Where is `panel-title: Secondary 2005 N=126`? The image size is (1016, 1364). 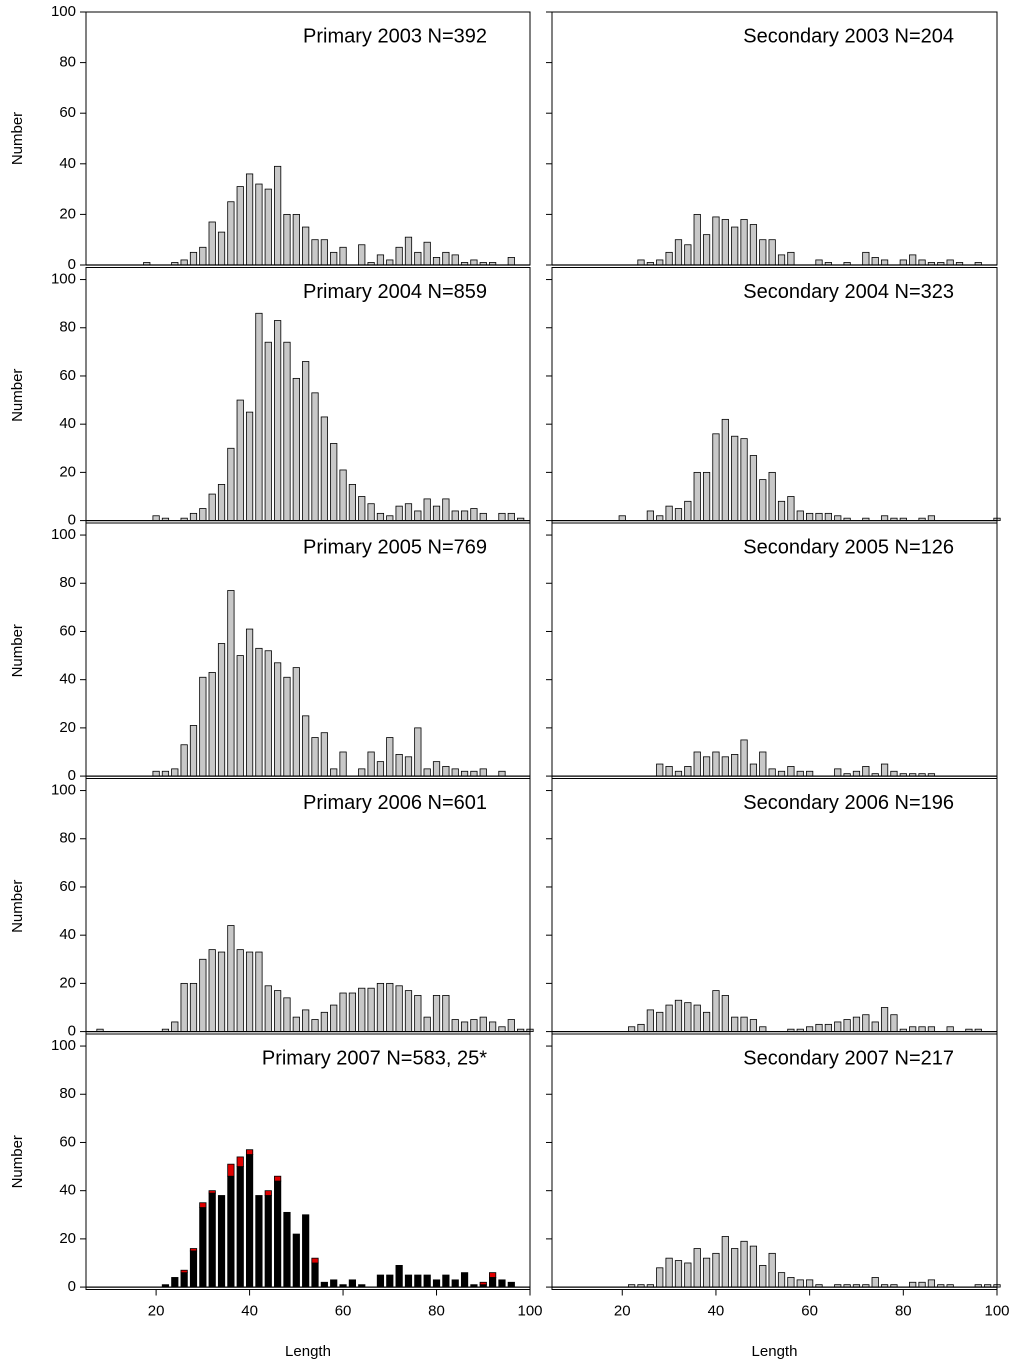
panel-title: Secondary 2005 N=126 is located at coordinates (848, 547).